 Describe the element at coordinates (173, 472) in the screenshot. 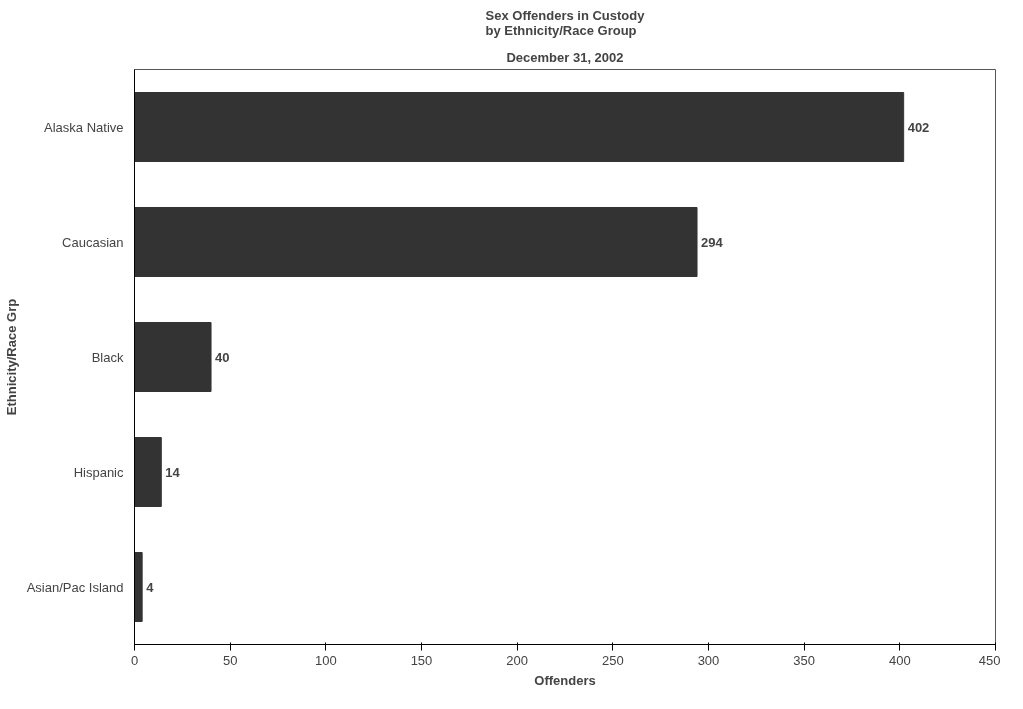

I see `data-label: 14` at that location.